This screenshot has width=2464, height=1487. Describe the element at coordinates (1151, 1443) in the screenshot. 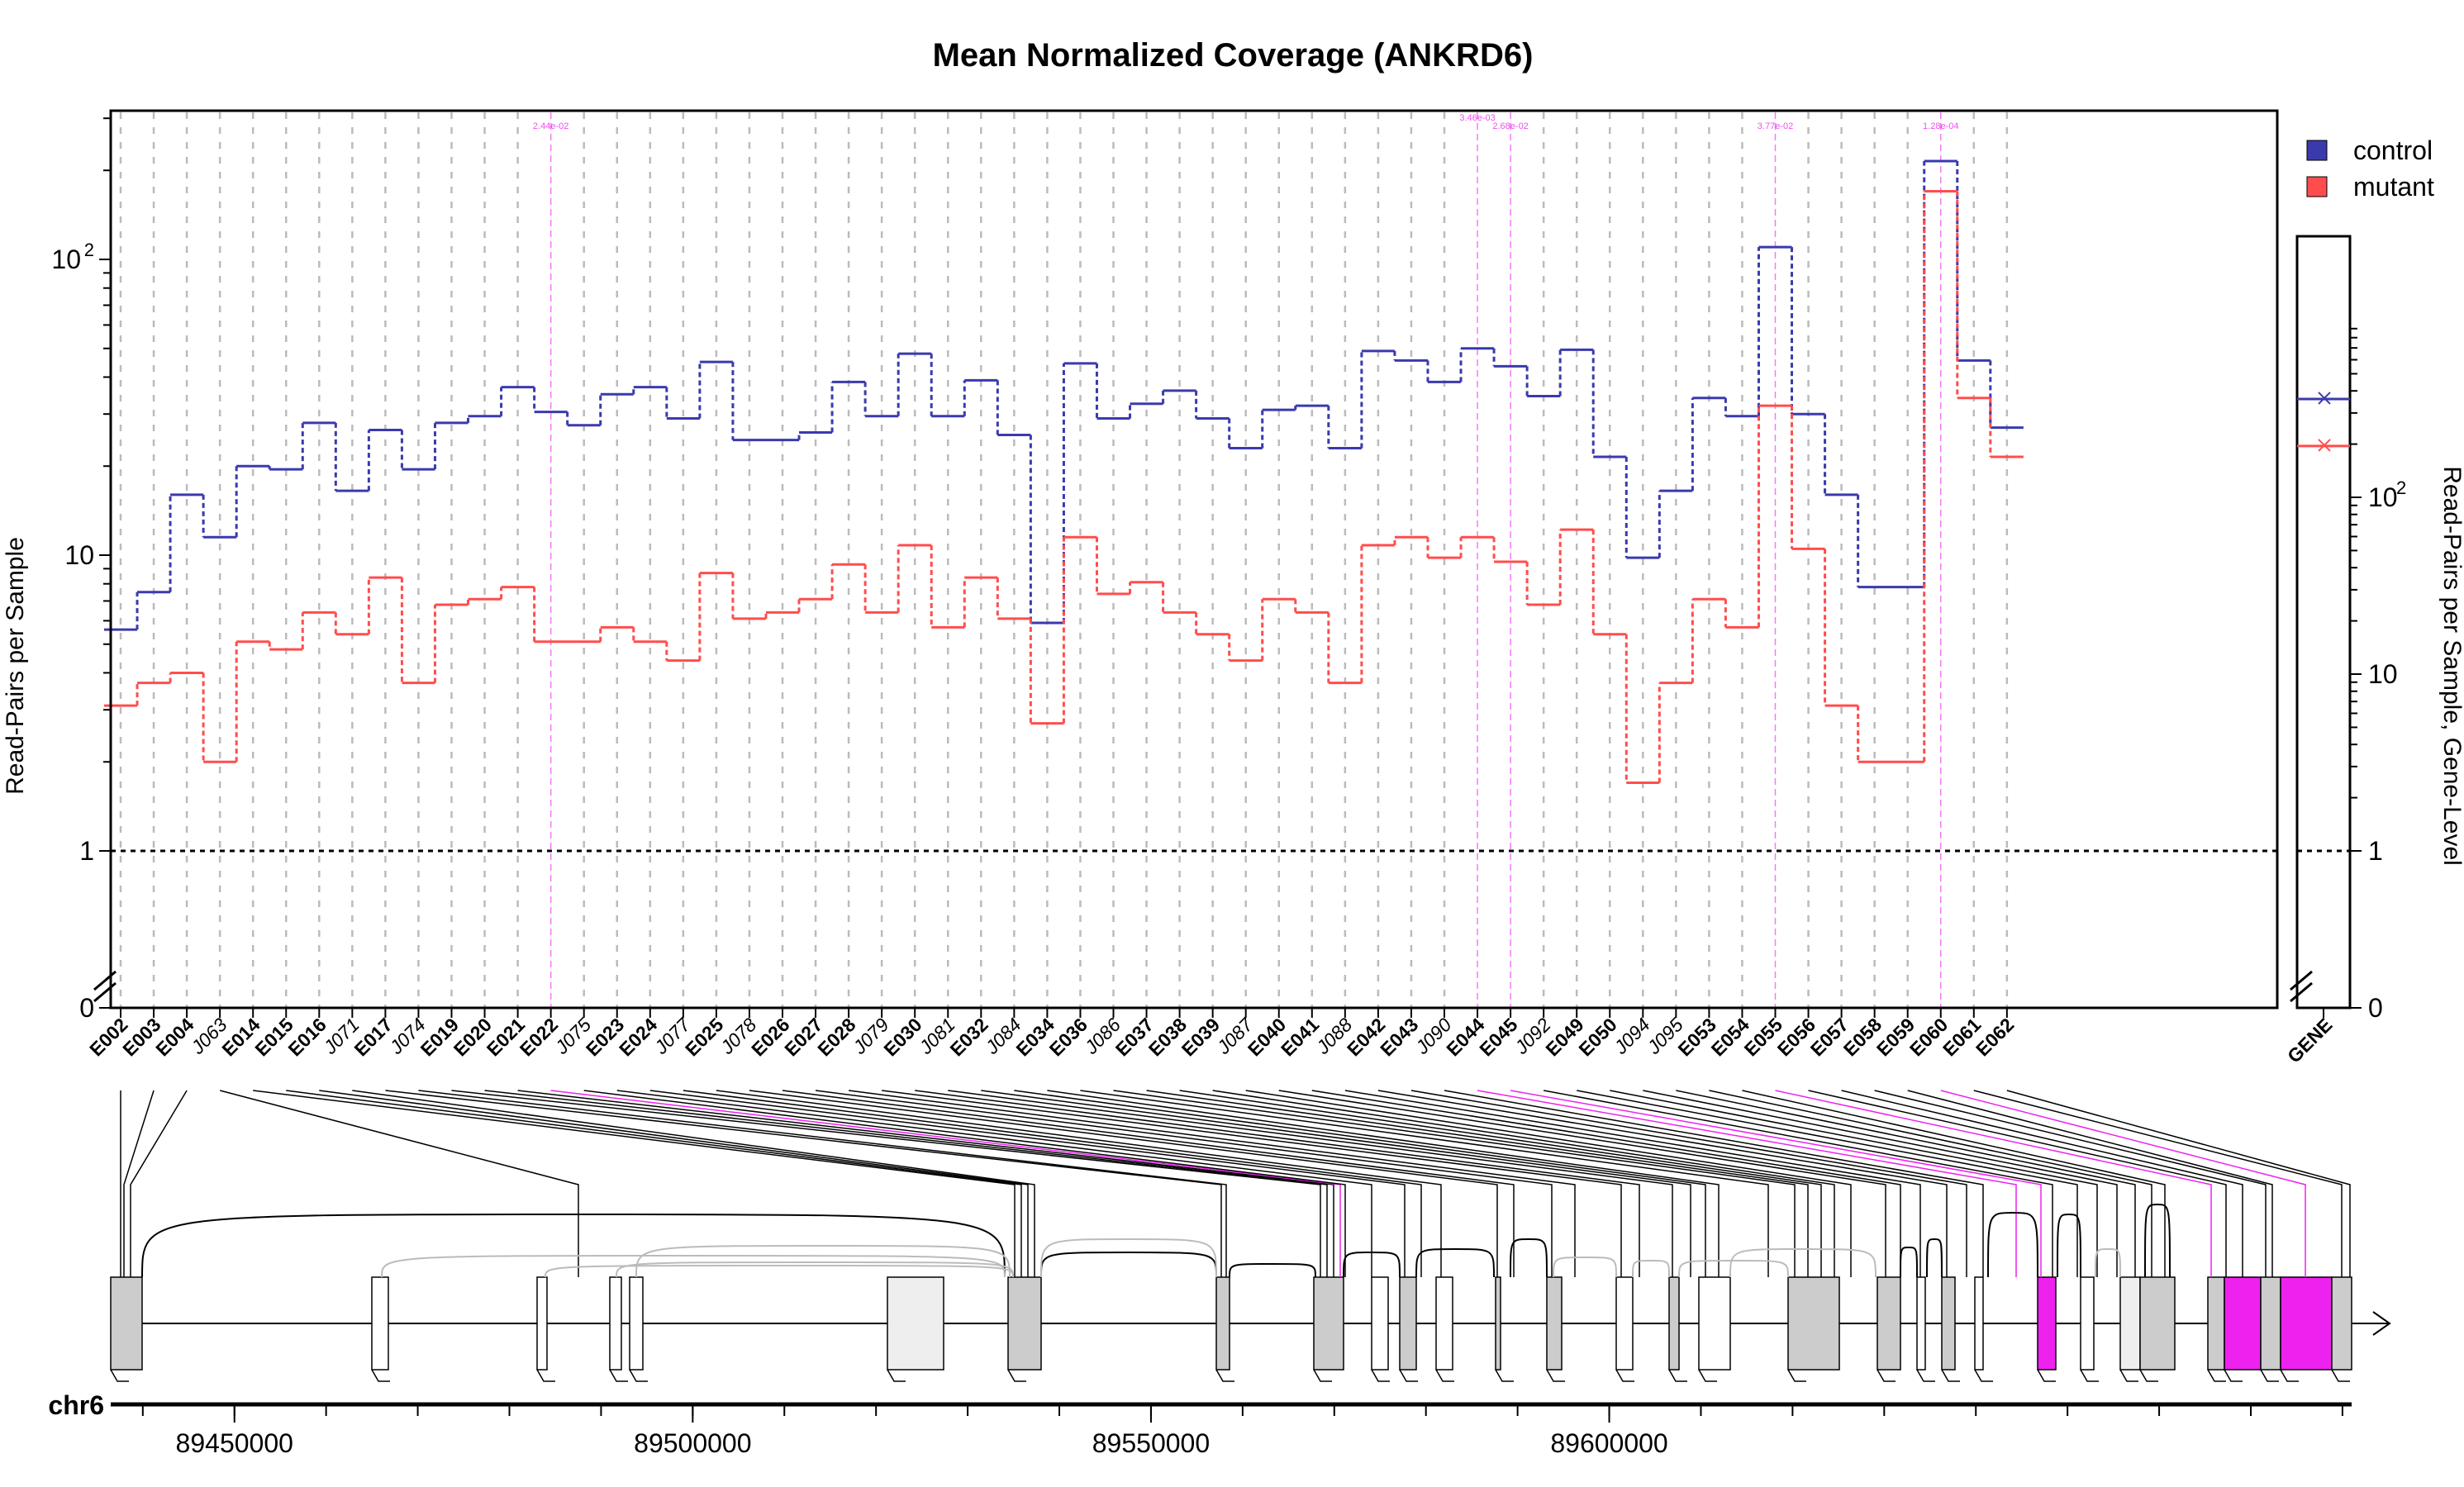

I see `genome-tick-label: 89550000` at that location.